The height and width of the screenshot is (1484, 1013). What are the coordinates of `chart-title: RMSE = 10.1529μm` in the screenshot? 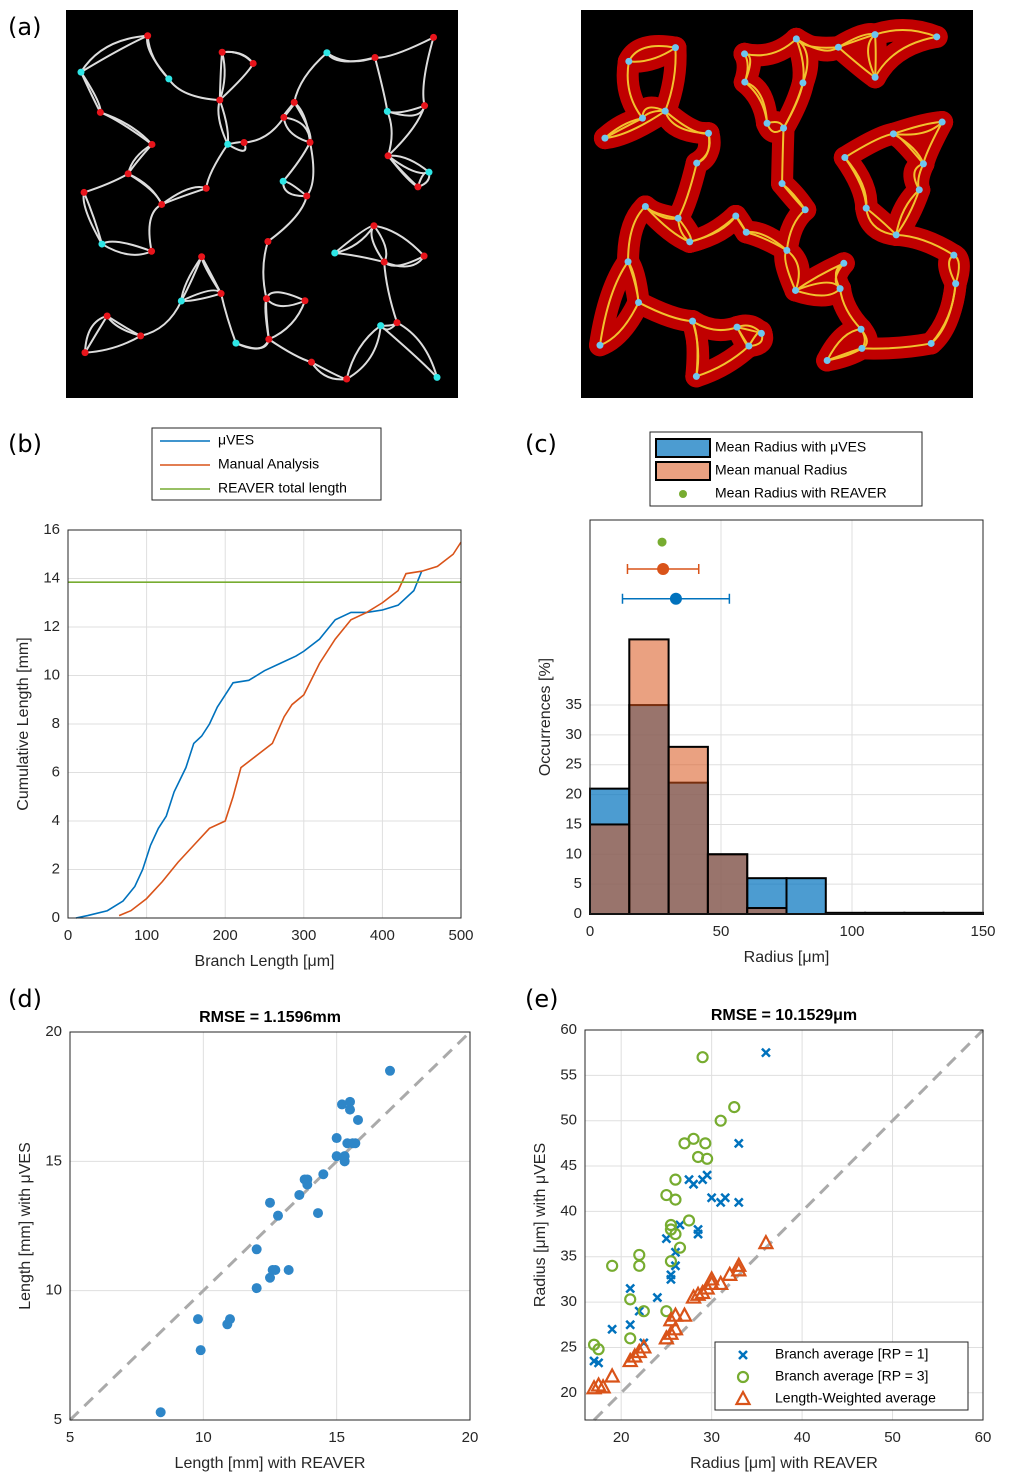 It's located at (784, 1015).